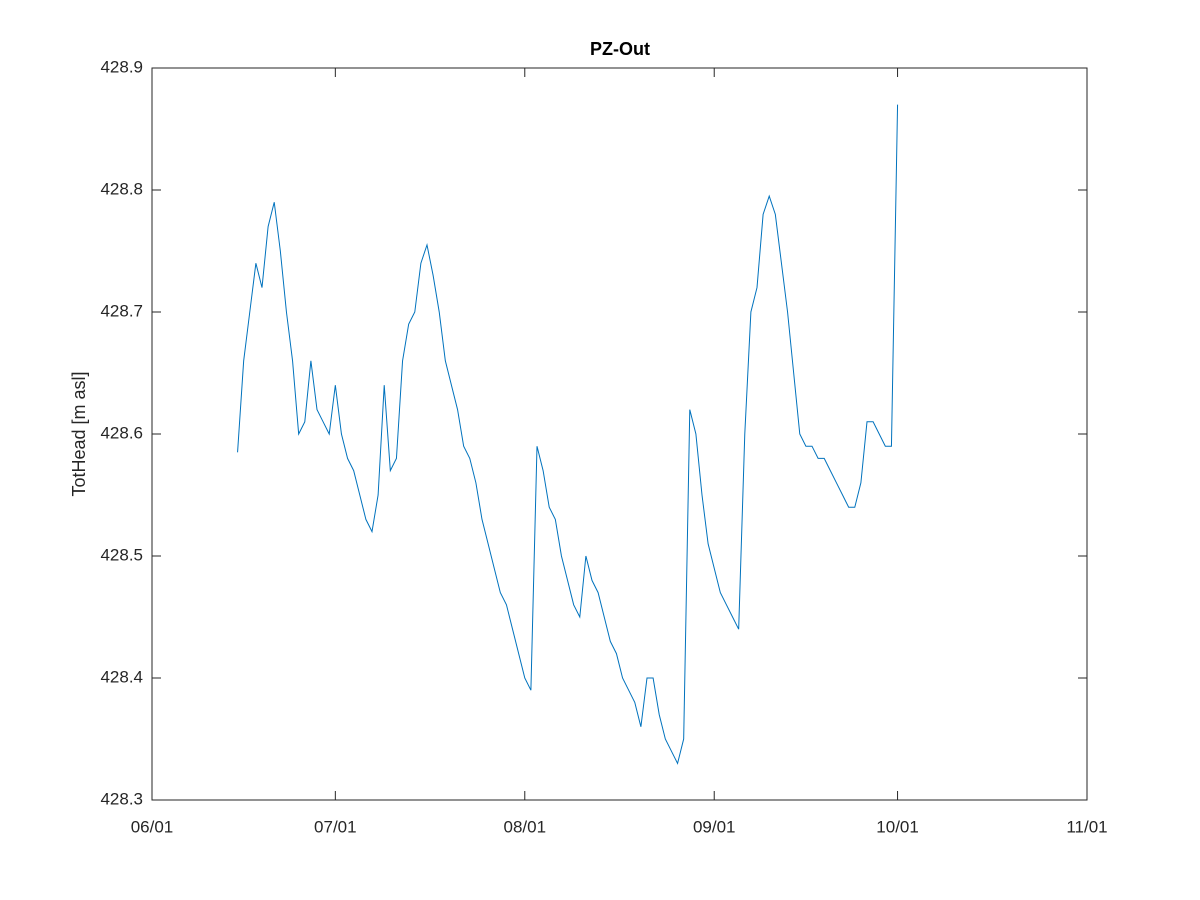 This screenshot has height=900, width=1200. What do you see at coordinates (152, 826) in the screenshot?
I see `x-tick-label: 06/01` at bounding box center [152, 826].